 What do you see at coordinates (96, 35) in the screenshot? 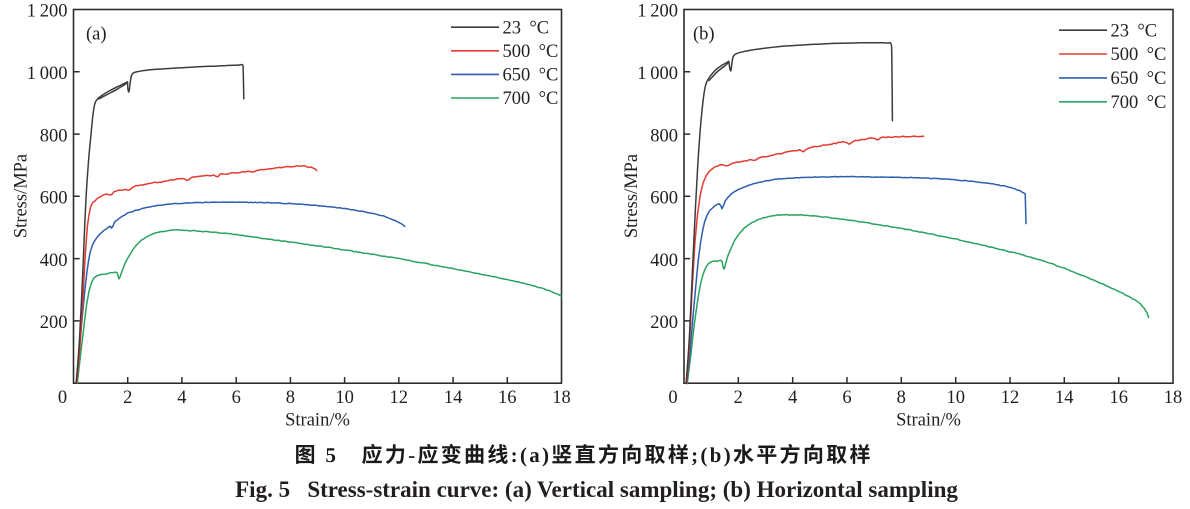
I see `svg-text: (a)` at bounding box center [96, 35].